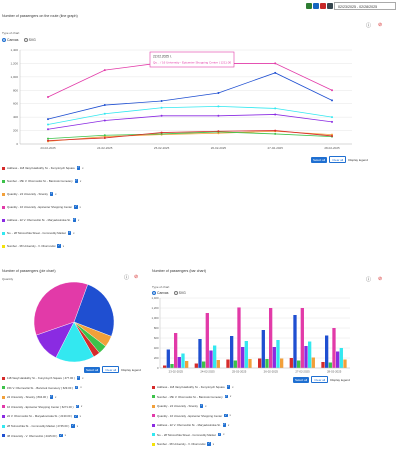 The width and height of the screenshot is (400, 454). What do you see at coordinates (309, 6) in the screenshot?
I see `excel-icon` at bounding box center [309, 6].